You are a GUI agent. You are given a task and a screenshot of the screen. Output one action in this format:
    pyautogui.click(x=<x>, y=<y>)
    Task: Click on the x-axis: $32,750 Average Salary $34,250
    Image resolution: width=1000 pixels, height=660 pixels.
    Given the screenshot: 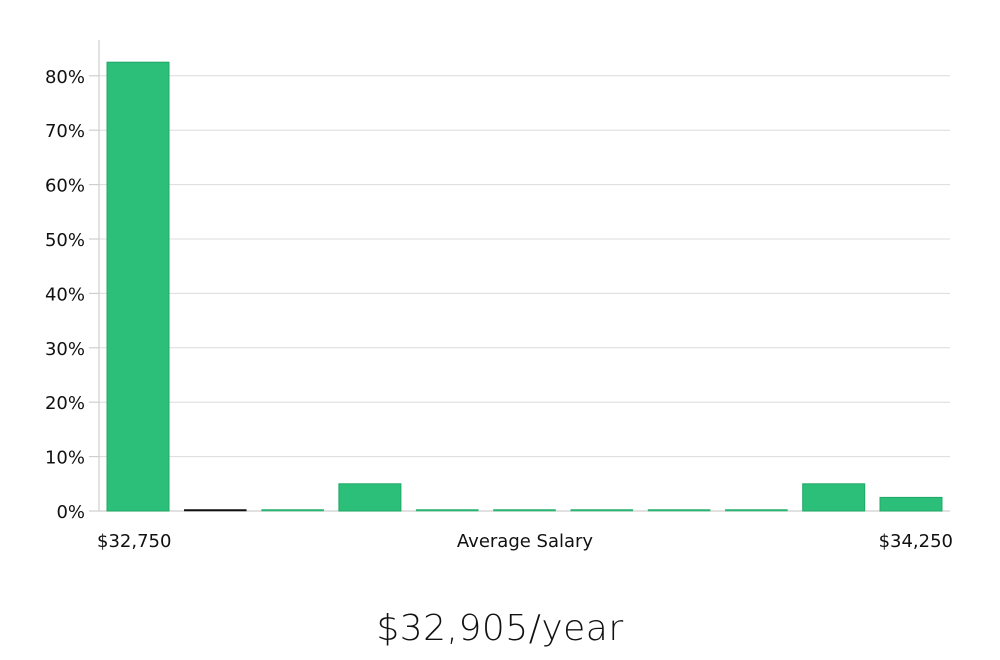 What is the action you would take?
    pyautogui.click(x=525, y=541)
    